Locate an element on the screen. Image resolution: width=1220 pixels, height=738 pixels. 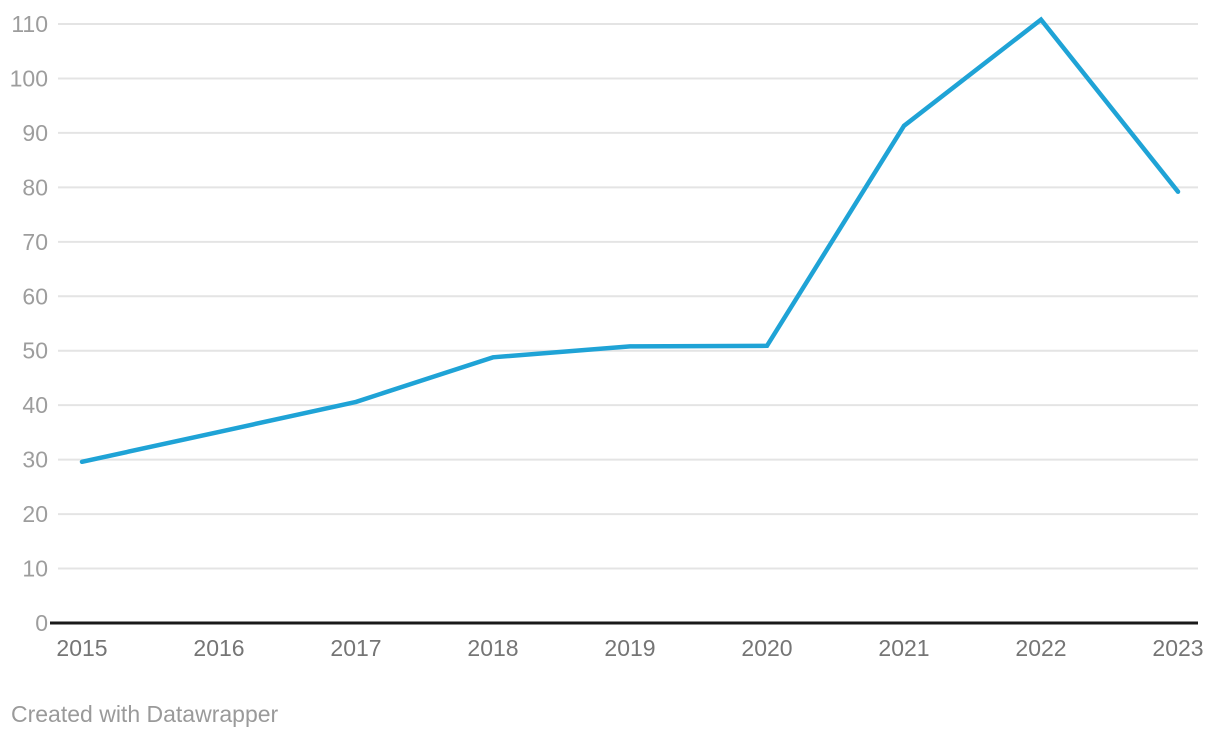
y-tick-label: 100 is located at coordinates (29, 78).